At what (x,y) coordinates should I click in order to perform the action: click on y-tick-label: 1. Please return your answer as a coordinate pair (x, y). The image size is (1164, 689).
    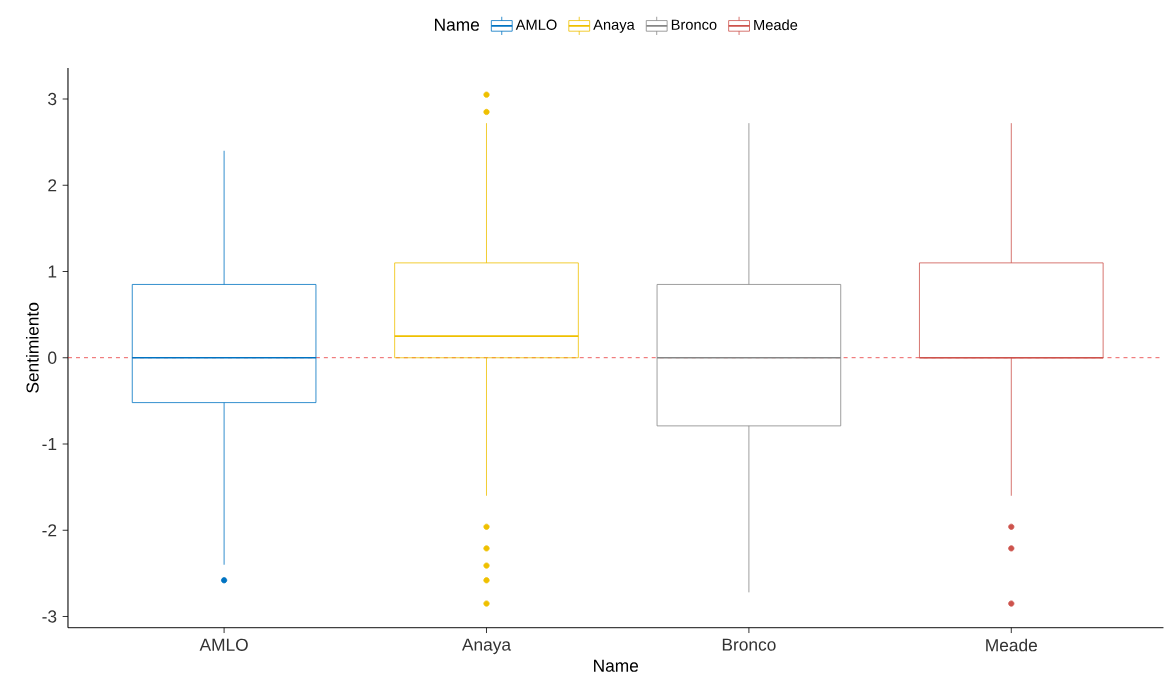
    Looking at the image, I should click on (52, 271).